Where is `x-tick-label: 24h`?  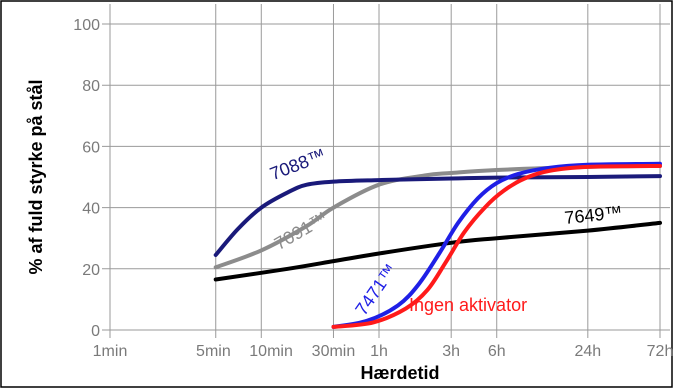
x-tick-label: 24h is located at coordinates (587, 351).